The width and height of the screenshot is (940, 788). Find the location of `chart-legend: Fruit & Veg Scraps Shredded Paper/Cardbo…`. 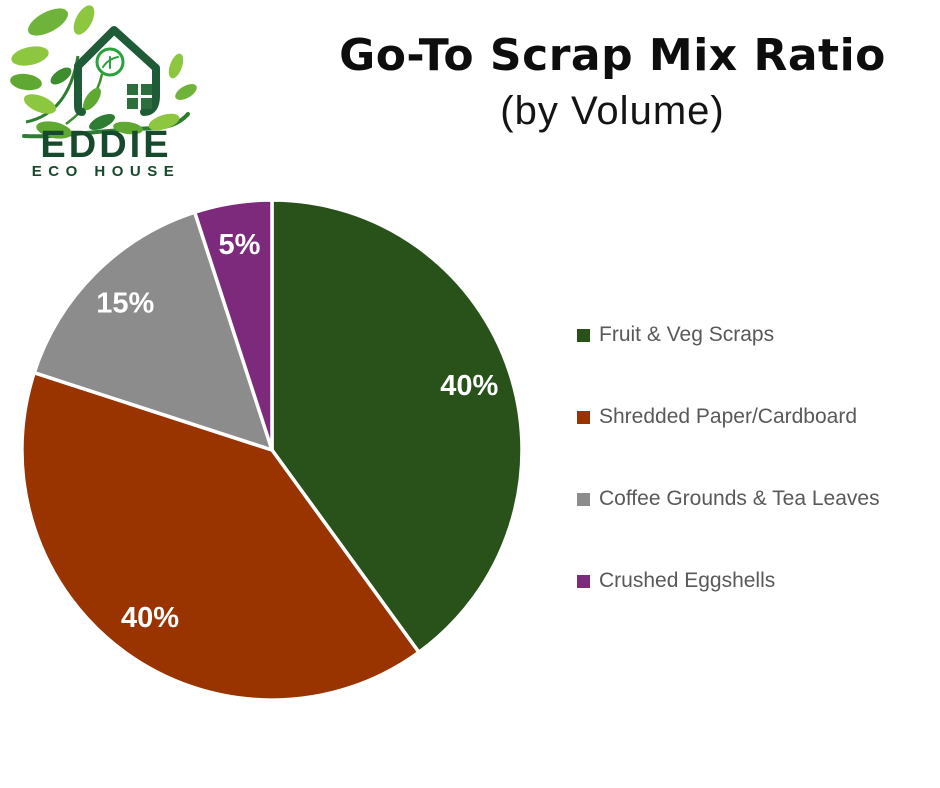

chart-legend: Fruit & Veg Scraps Shredded Paper/Cardbo… is located at coordinates (728, 457).